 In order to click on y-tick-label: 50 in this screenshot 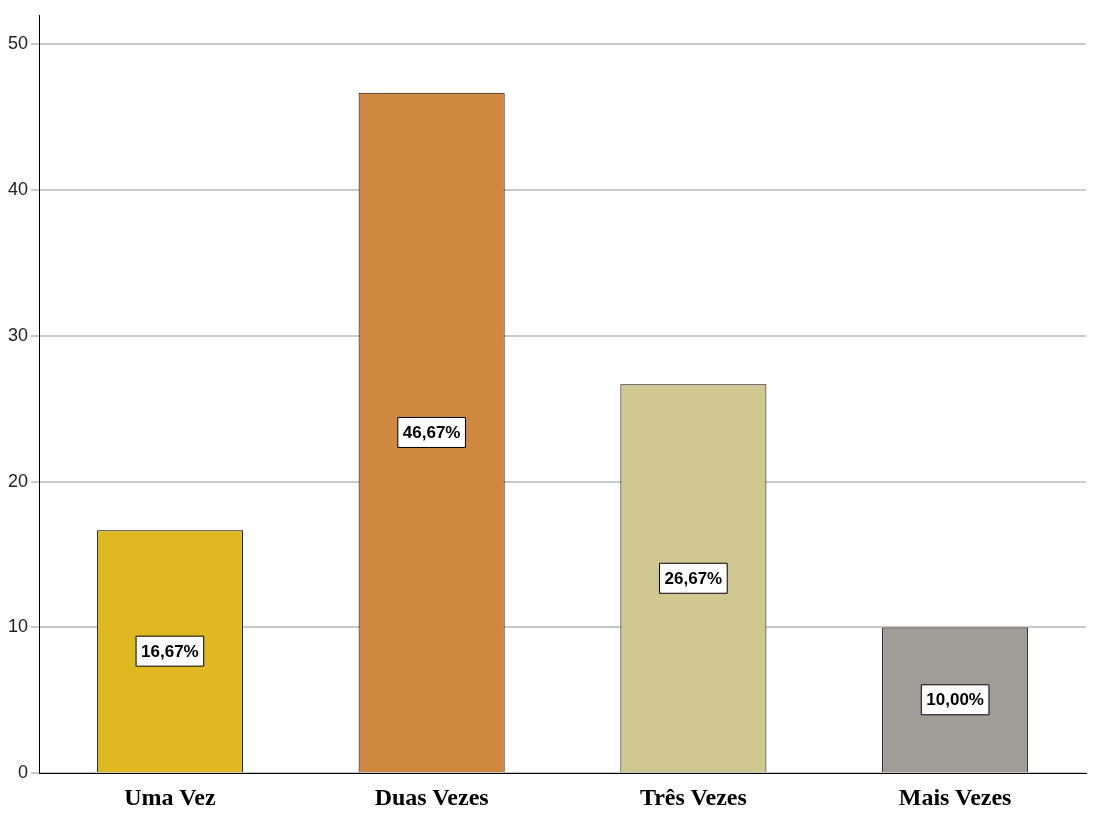, I will do `click(18, 43)`.